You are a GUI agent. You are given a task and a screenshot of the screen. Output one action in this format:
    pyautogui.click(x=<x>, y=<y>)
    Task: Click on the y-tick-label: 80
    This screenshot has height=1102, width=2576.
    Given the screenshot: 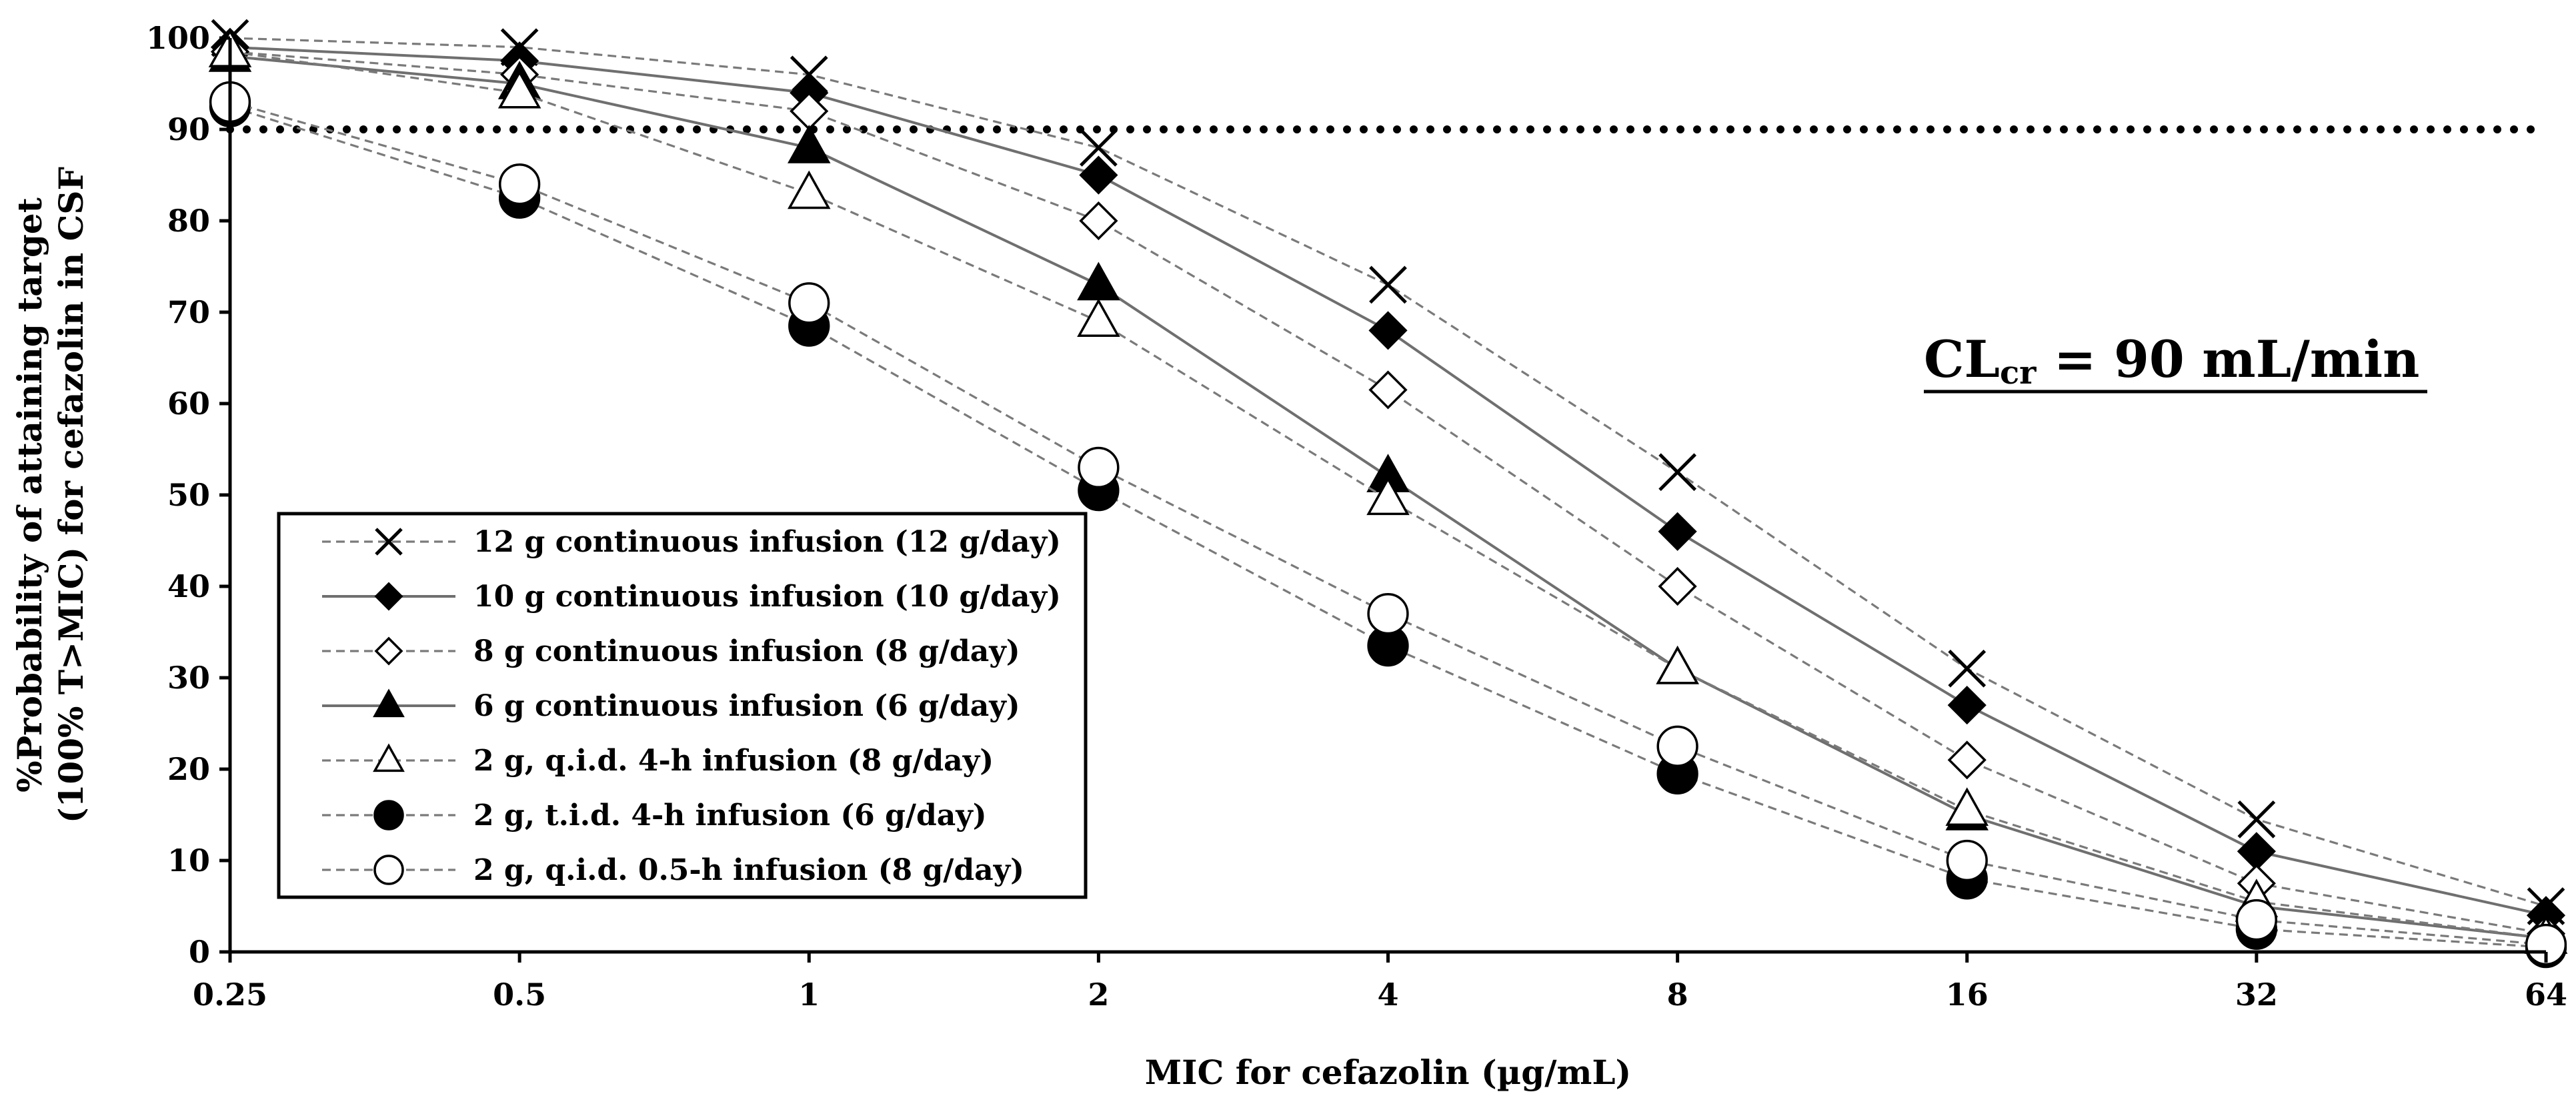 What is the action you would take?
    pyautogui.click(x=188, y=221)
    